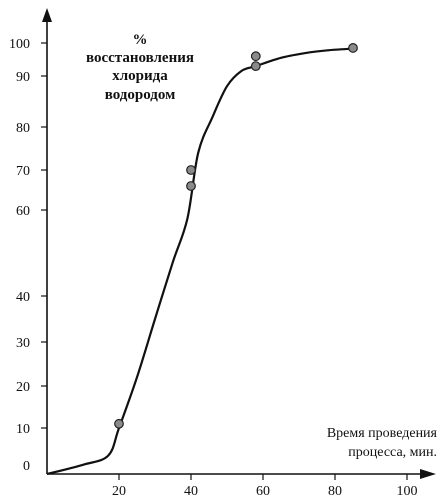 The width and height of the screenshot is (443, 500). Describe the element at coordinates (140, 95) in the screenshot. I see `chart-title-line: водородом` at that location.